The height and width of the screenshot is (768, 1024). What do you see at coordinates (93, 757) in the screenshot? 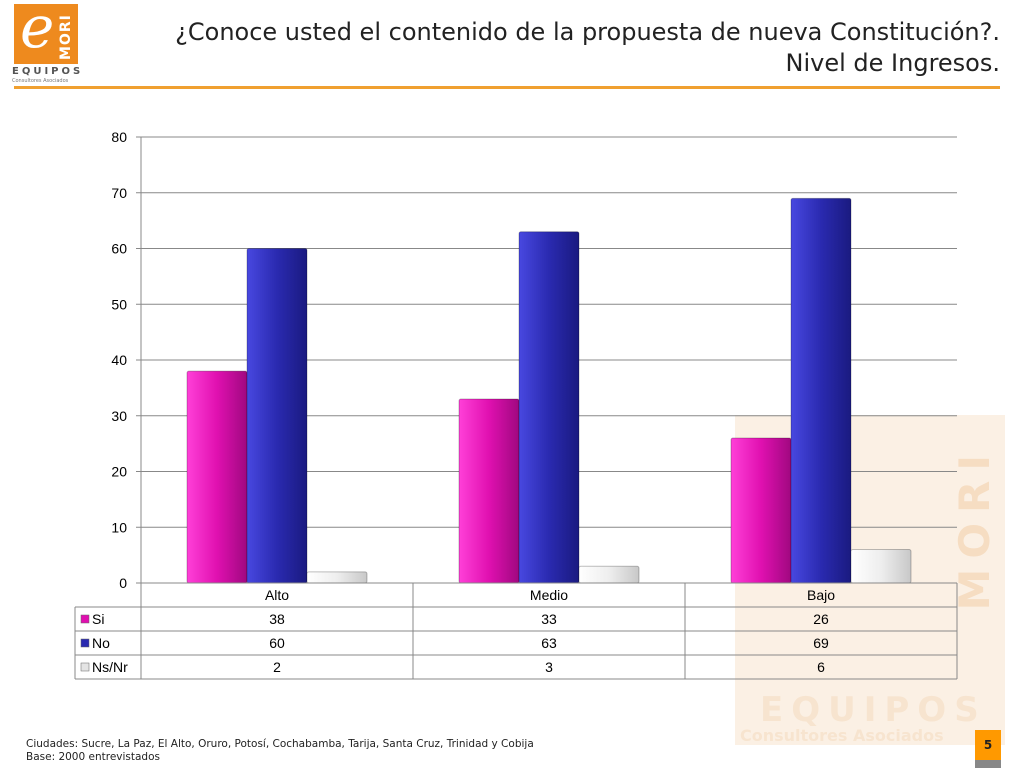
I see `footer-base: Base: 2000 entrevistados` at bounding box center [93, 757].